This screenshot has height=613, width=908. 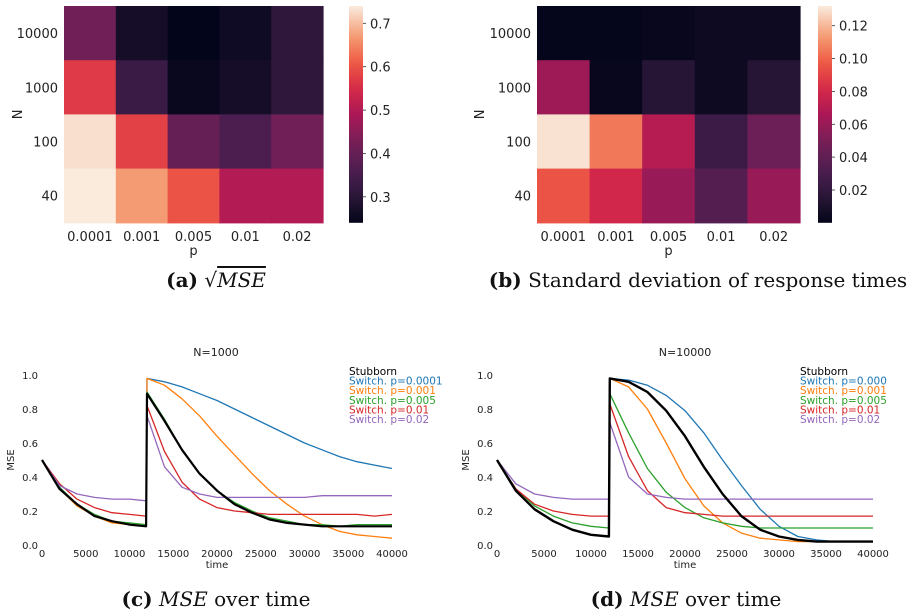 I want to click on colorbar-tick-label: 0.12, so click(x=853, y=27).